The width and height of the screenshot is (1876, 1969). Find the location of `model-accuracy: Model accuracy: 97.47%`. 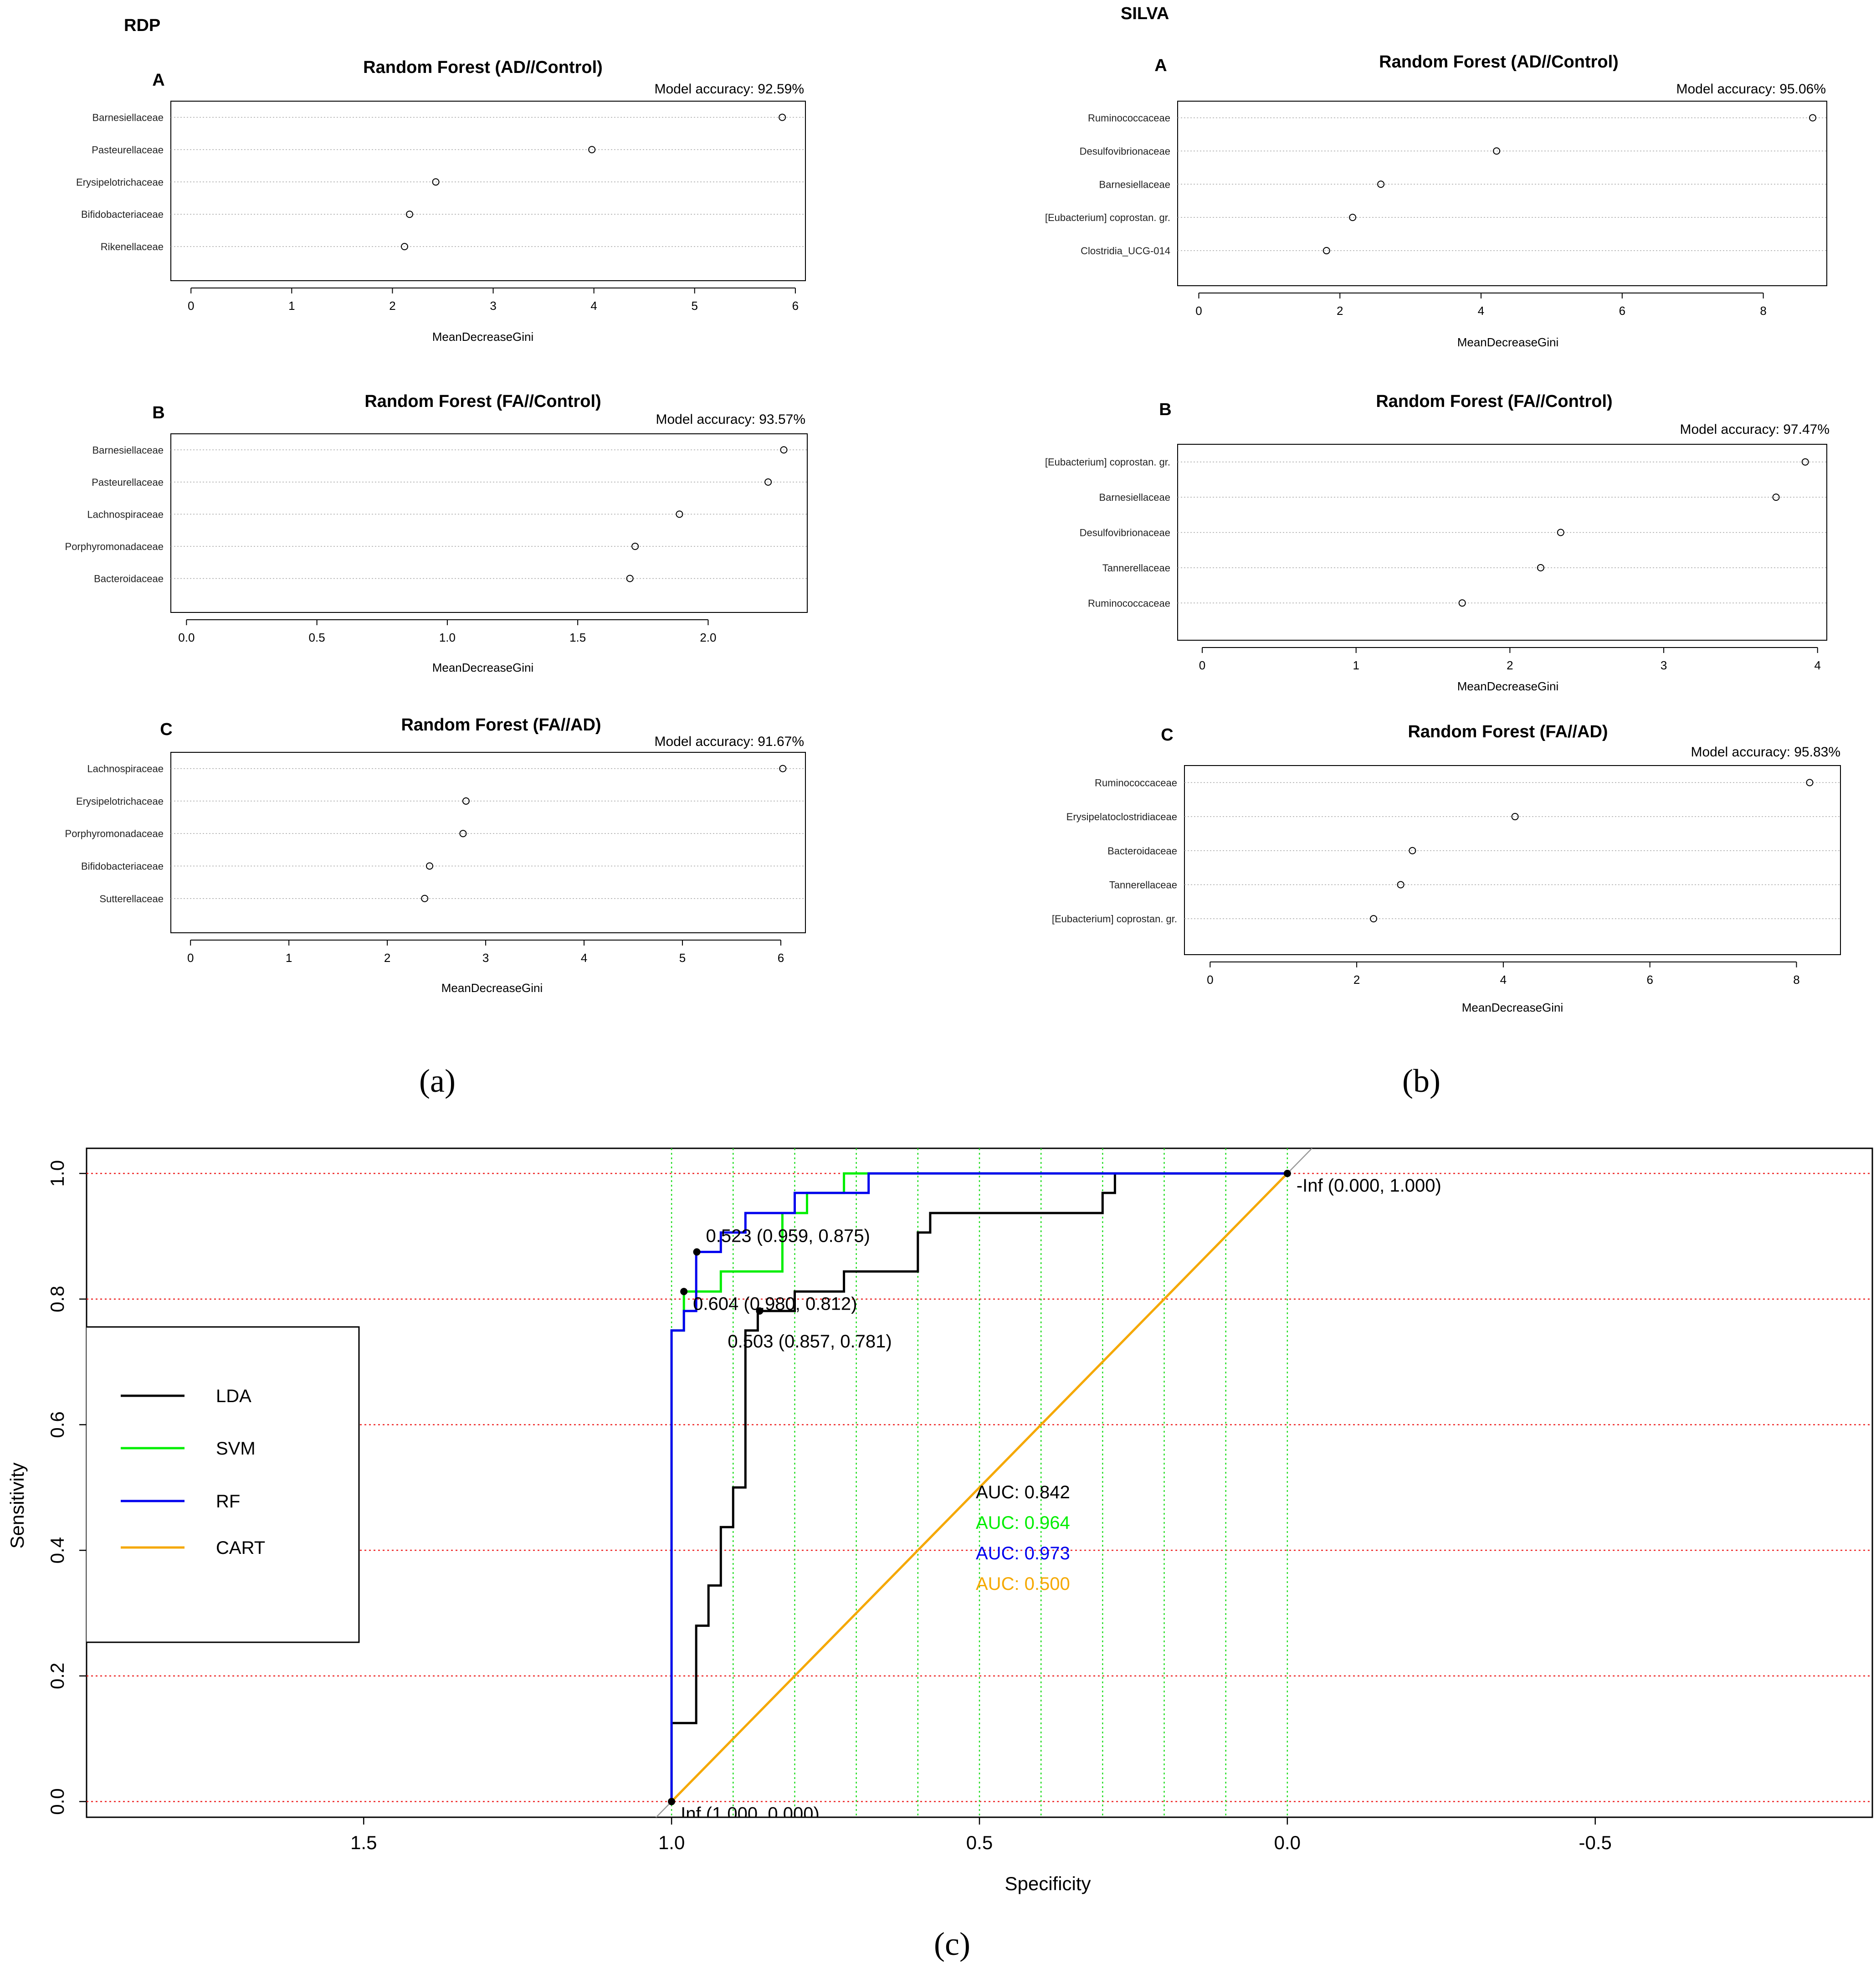

model-accuracy: Model accuracy: 97.47% is located at coordinates (1755, 429).